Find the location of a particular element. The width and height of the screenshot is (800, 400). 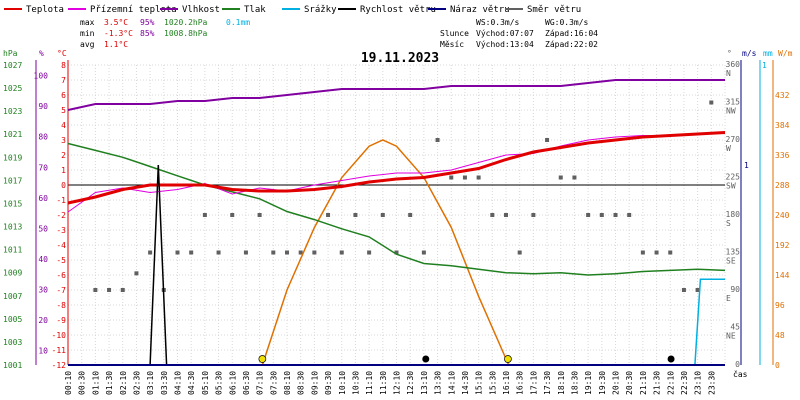

axis-tick-x: 18:30 is located at coordinates (574, 383).